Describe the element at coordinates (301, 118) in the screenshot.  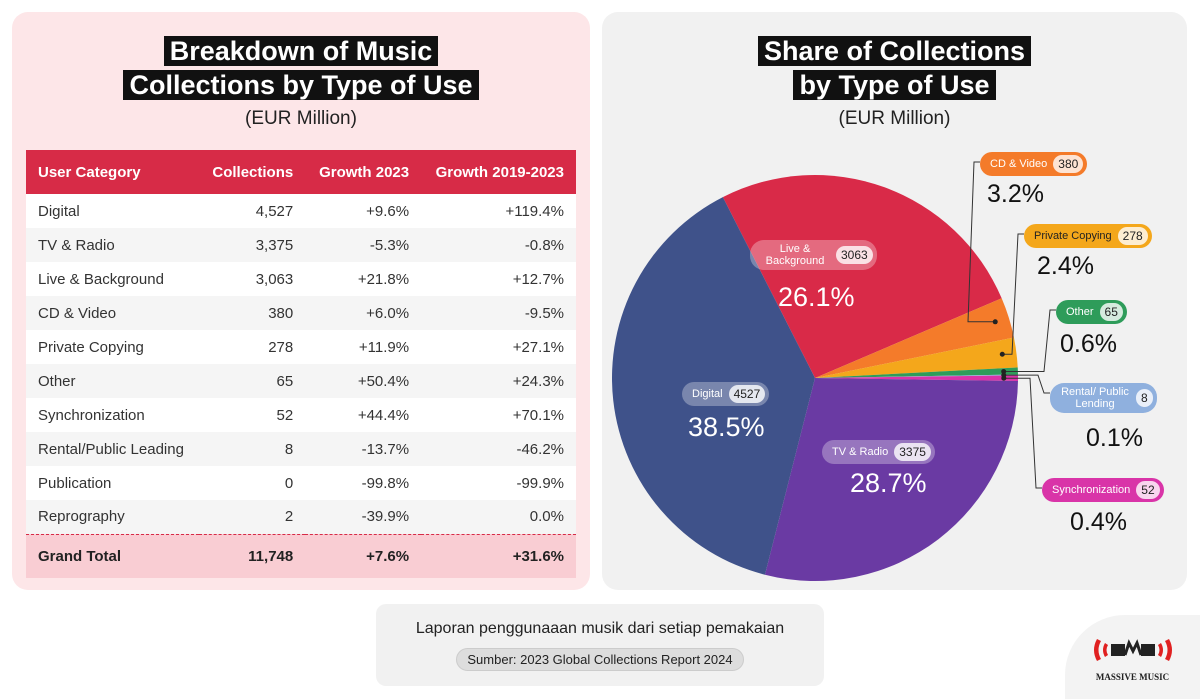
I see `table-subtitle: (EUR Million)` at that location.